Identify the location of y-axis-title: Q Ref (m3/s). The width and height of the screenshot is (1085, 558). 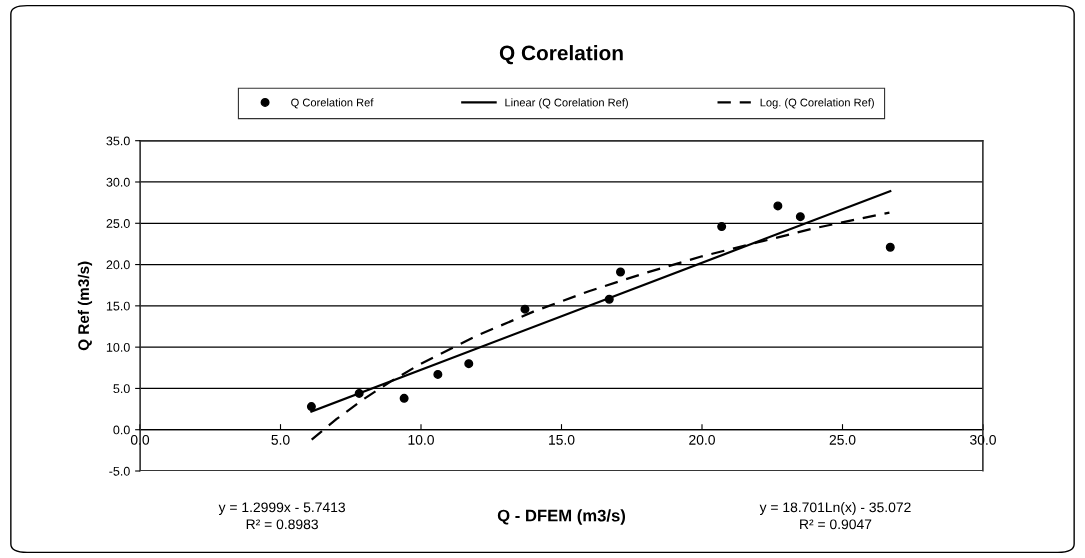
(85, 306).